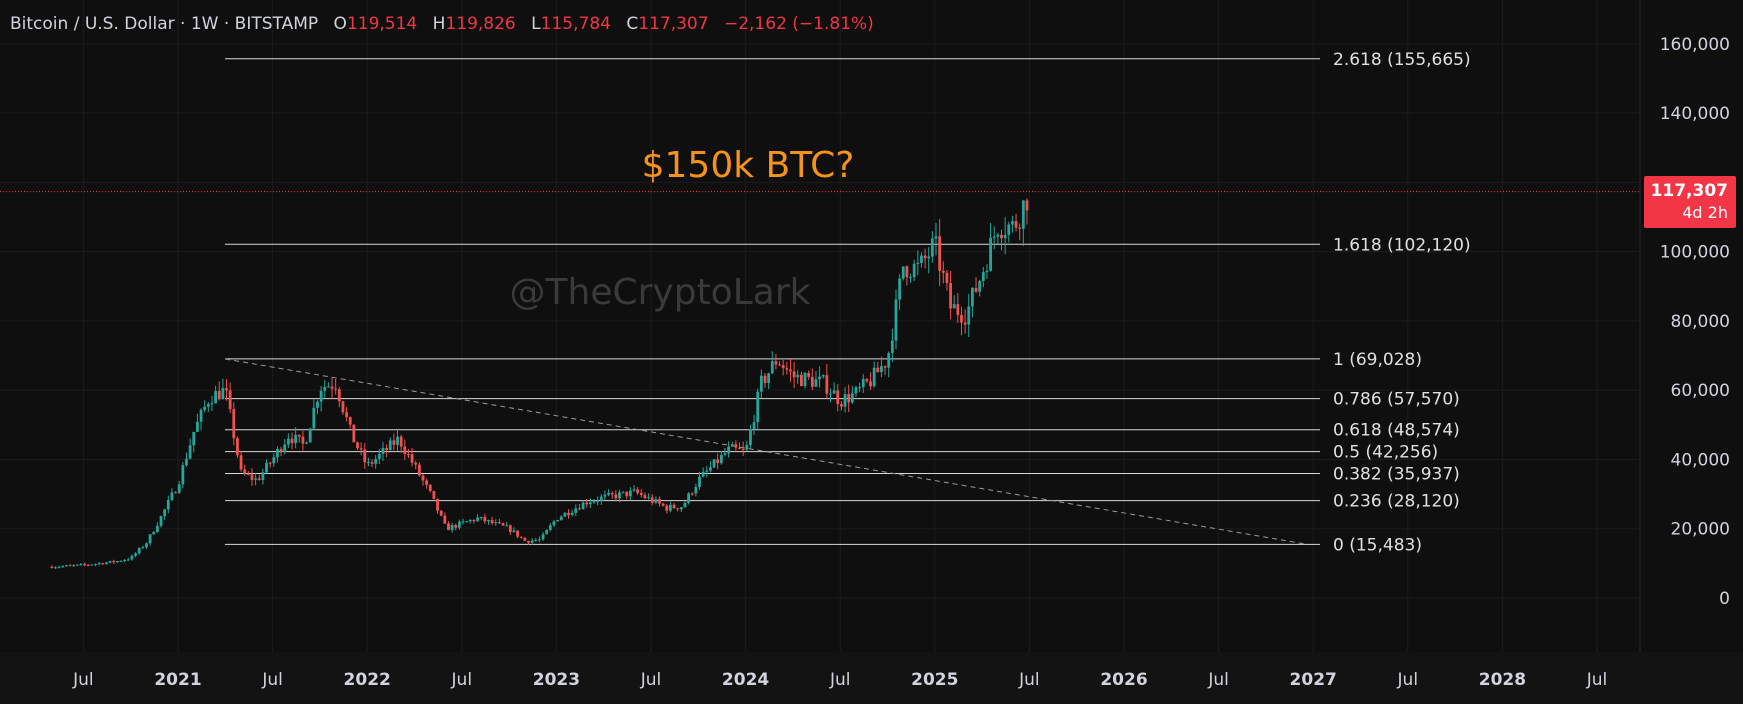  I want to click on open-value: 119,514, so click(382, 24).